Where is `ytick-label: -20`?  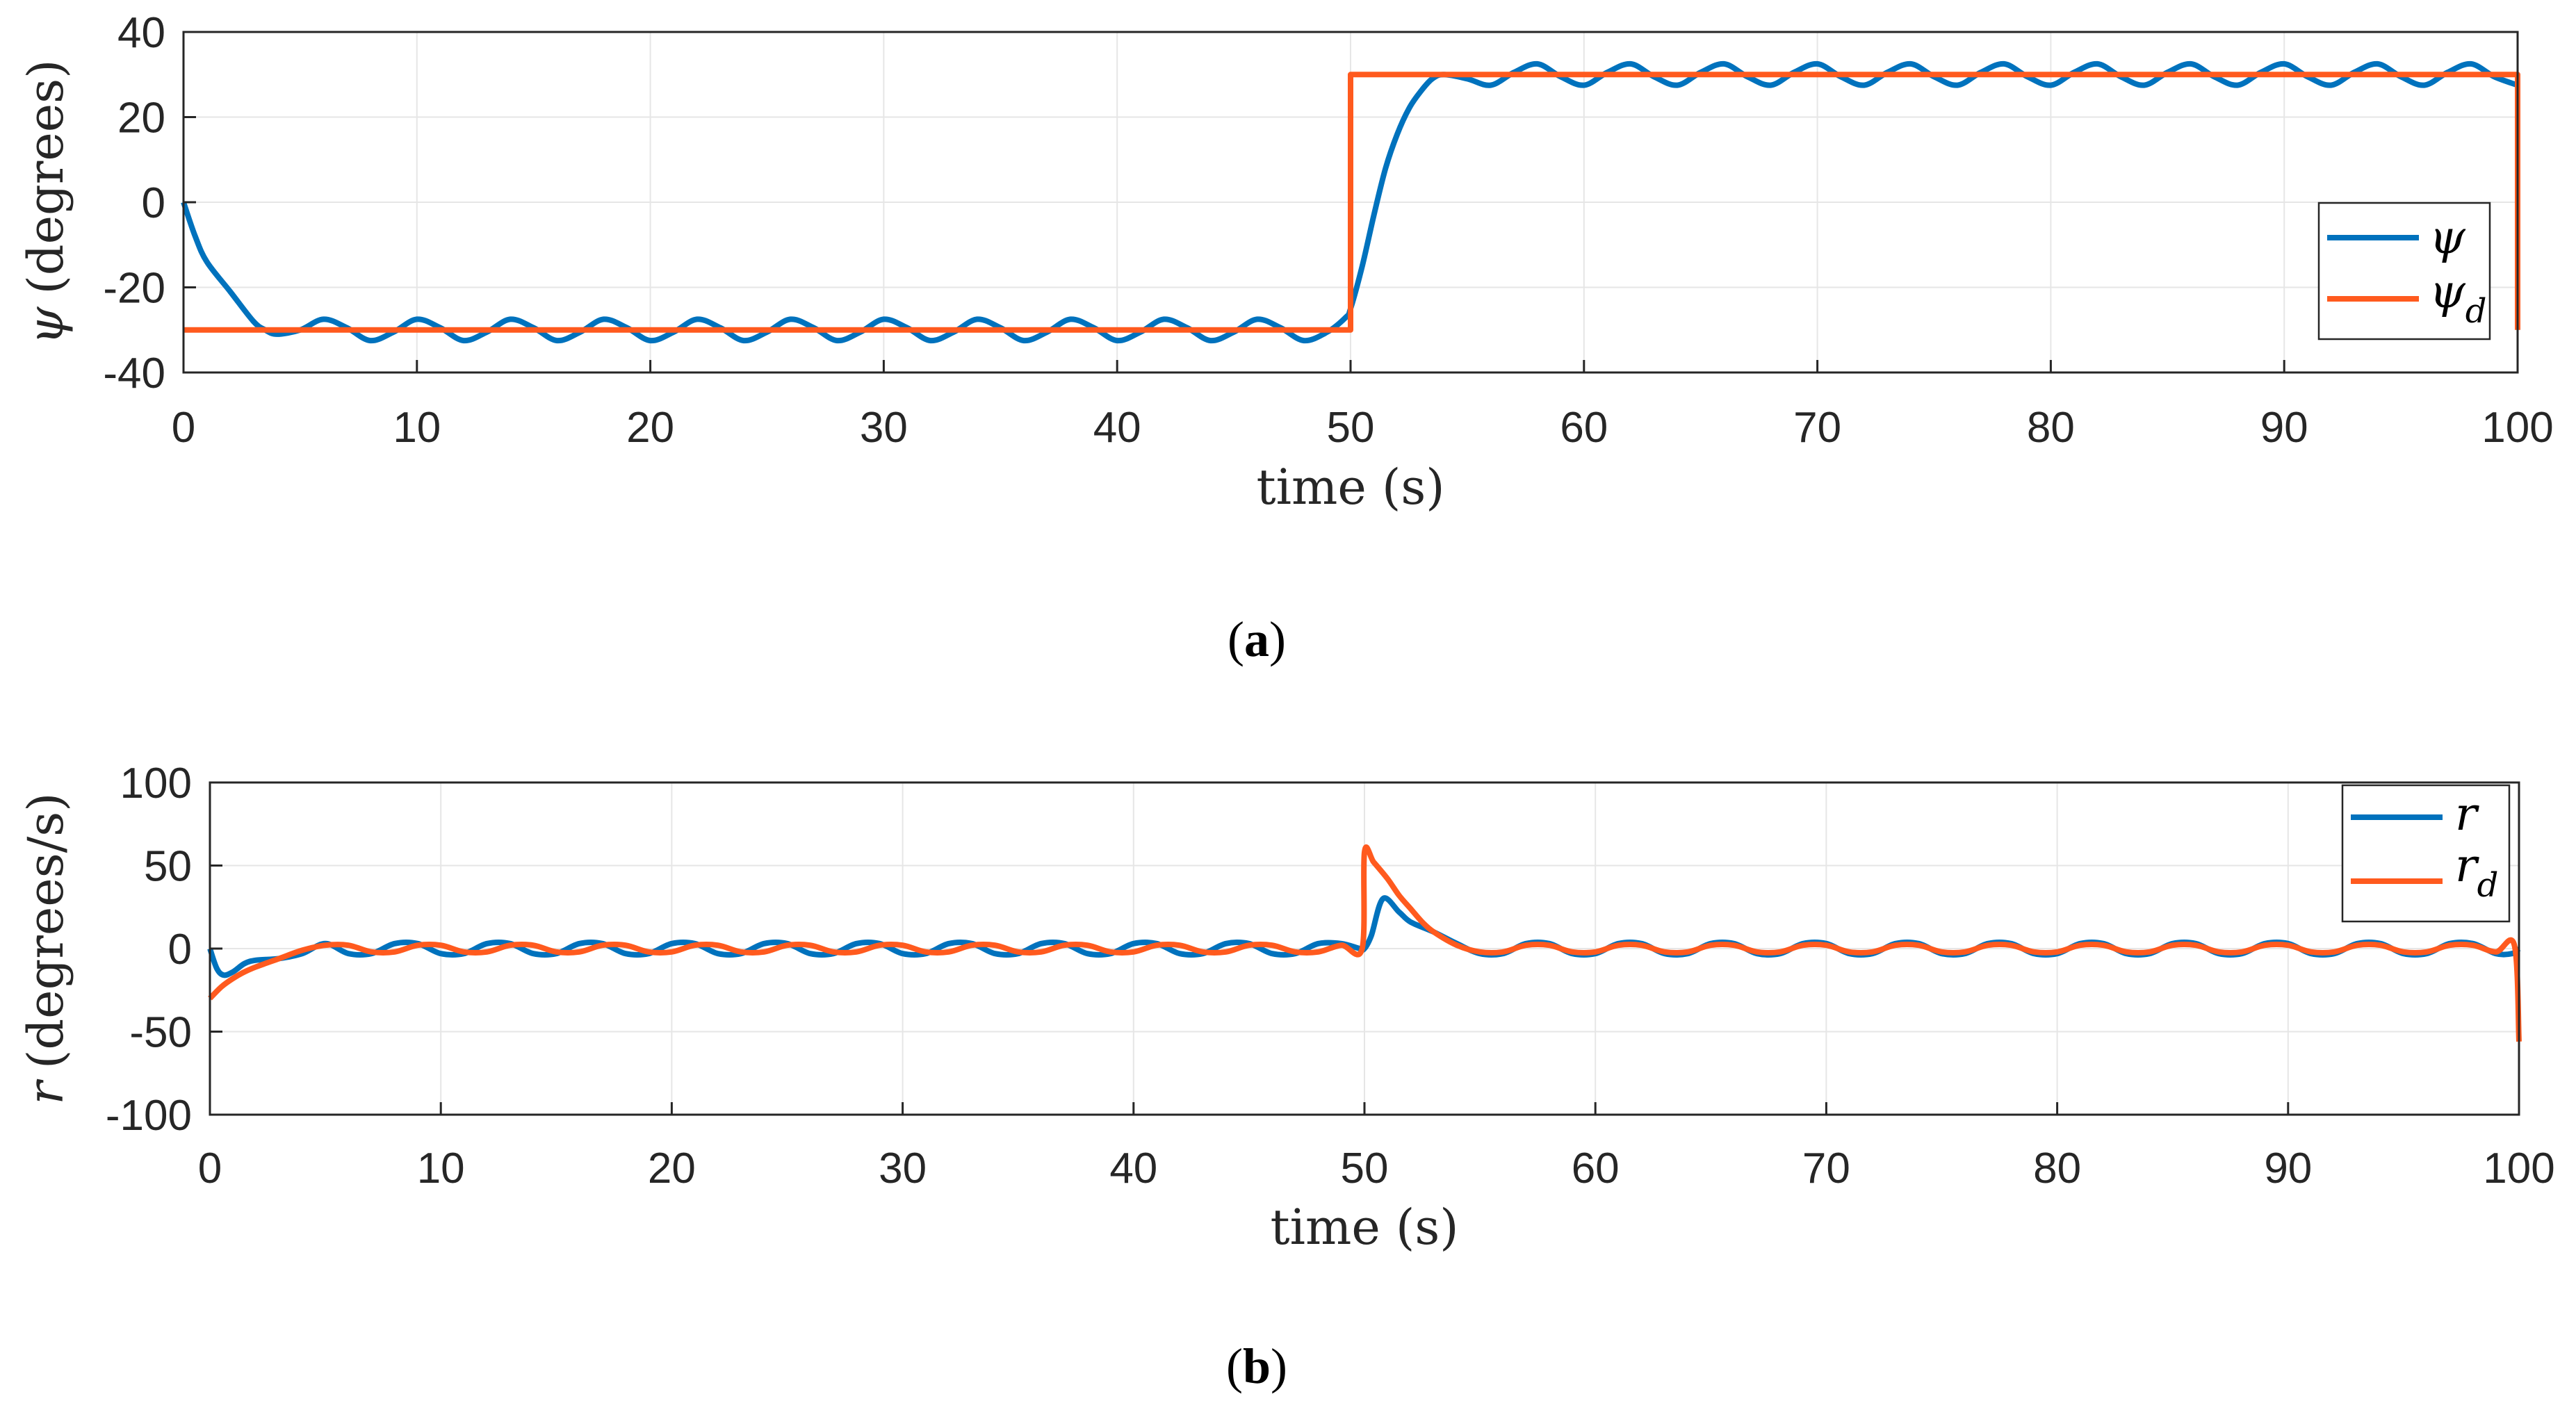 ytick-label: -20 is located at coordinates (134, 289).